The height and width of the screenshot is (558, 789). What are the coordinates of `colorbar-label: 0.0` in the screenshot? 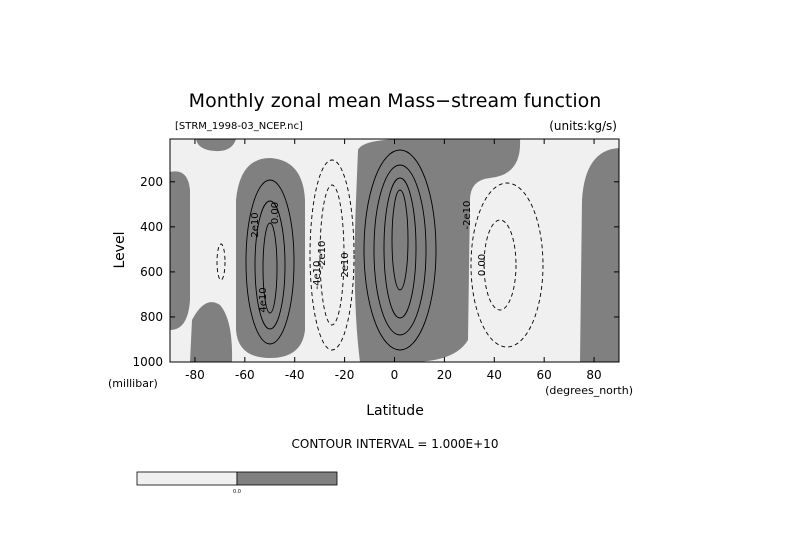 It's located at (237, 492).